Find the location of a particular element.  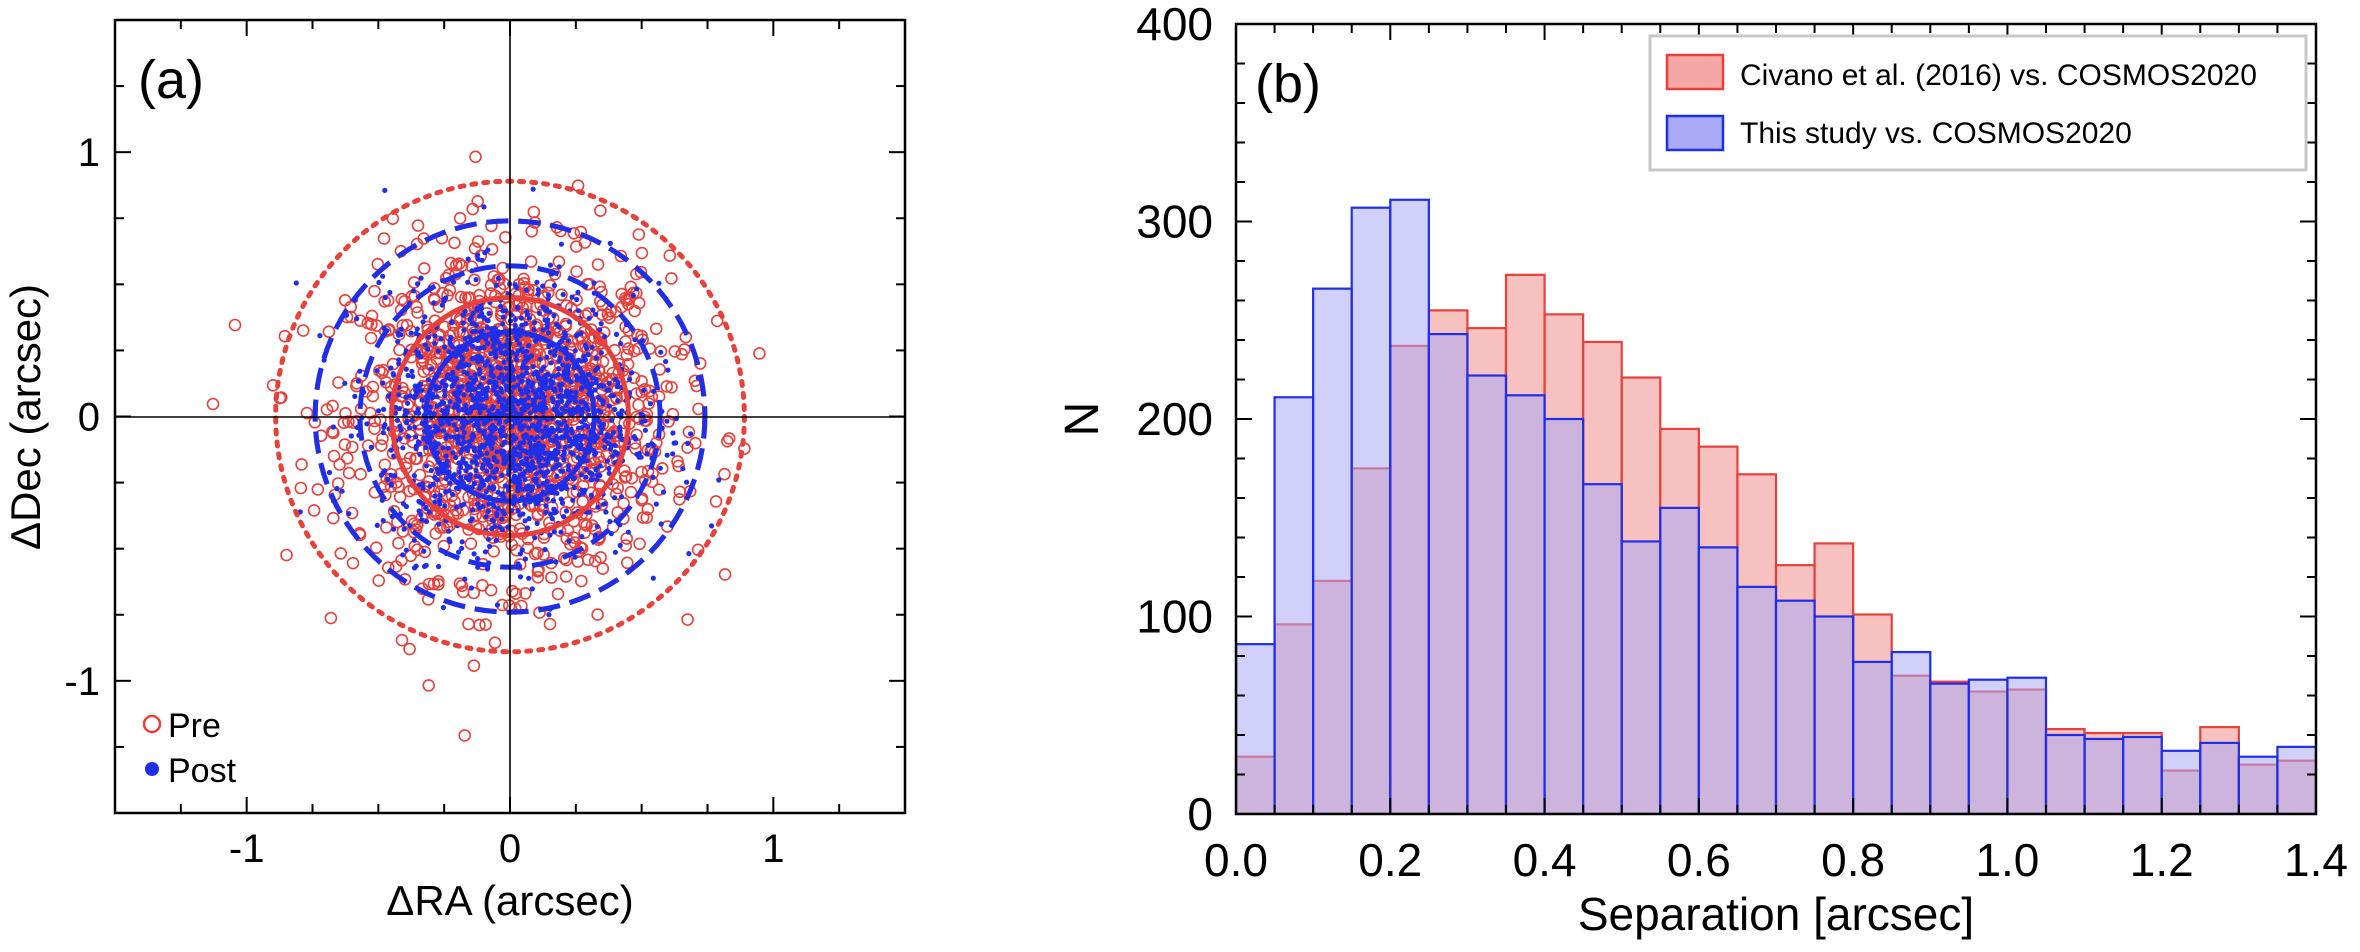

x-tick-label: 0.0 is located at coordinates (1236, 860).